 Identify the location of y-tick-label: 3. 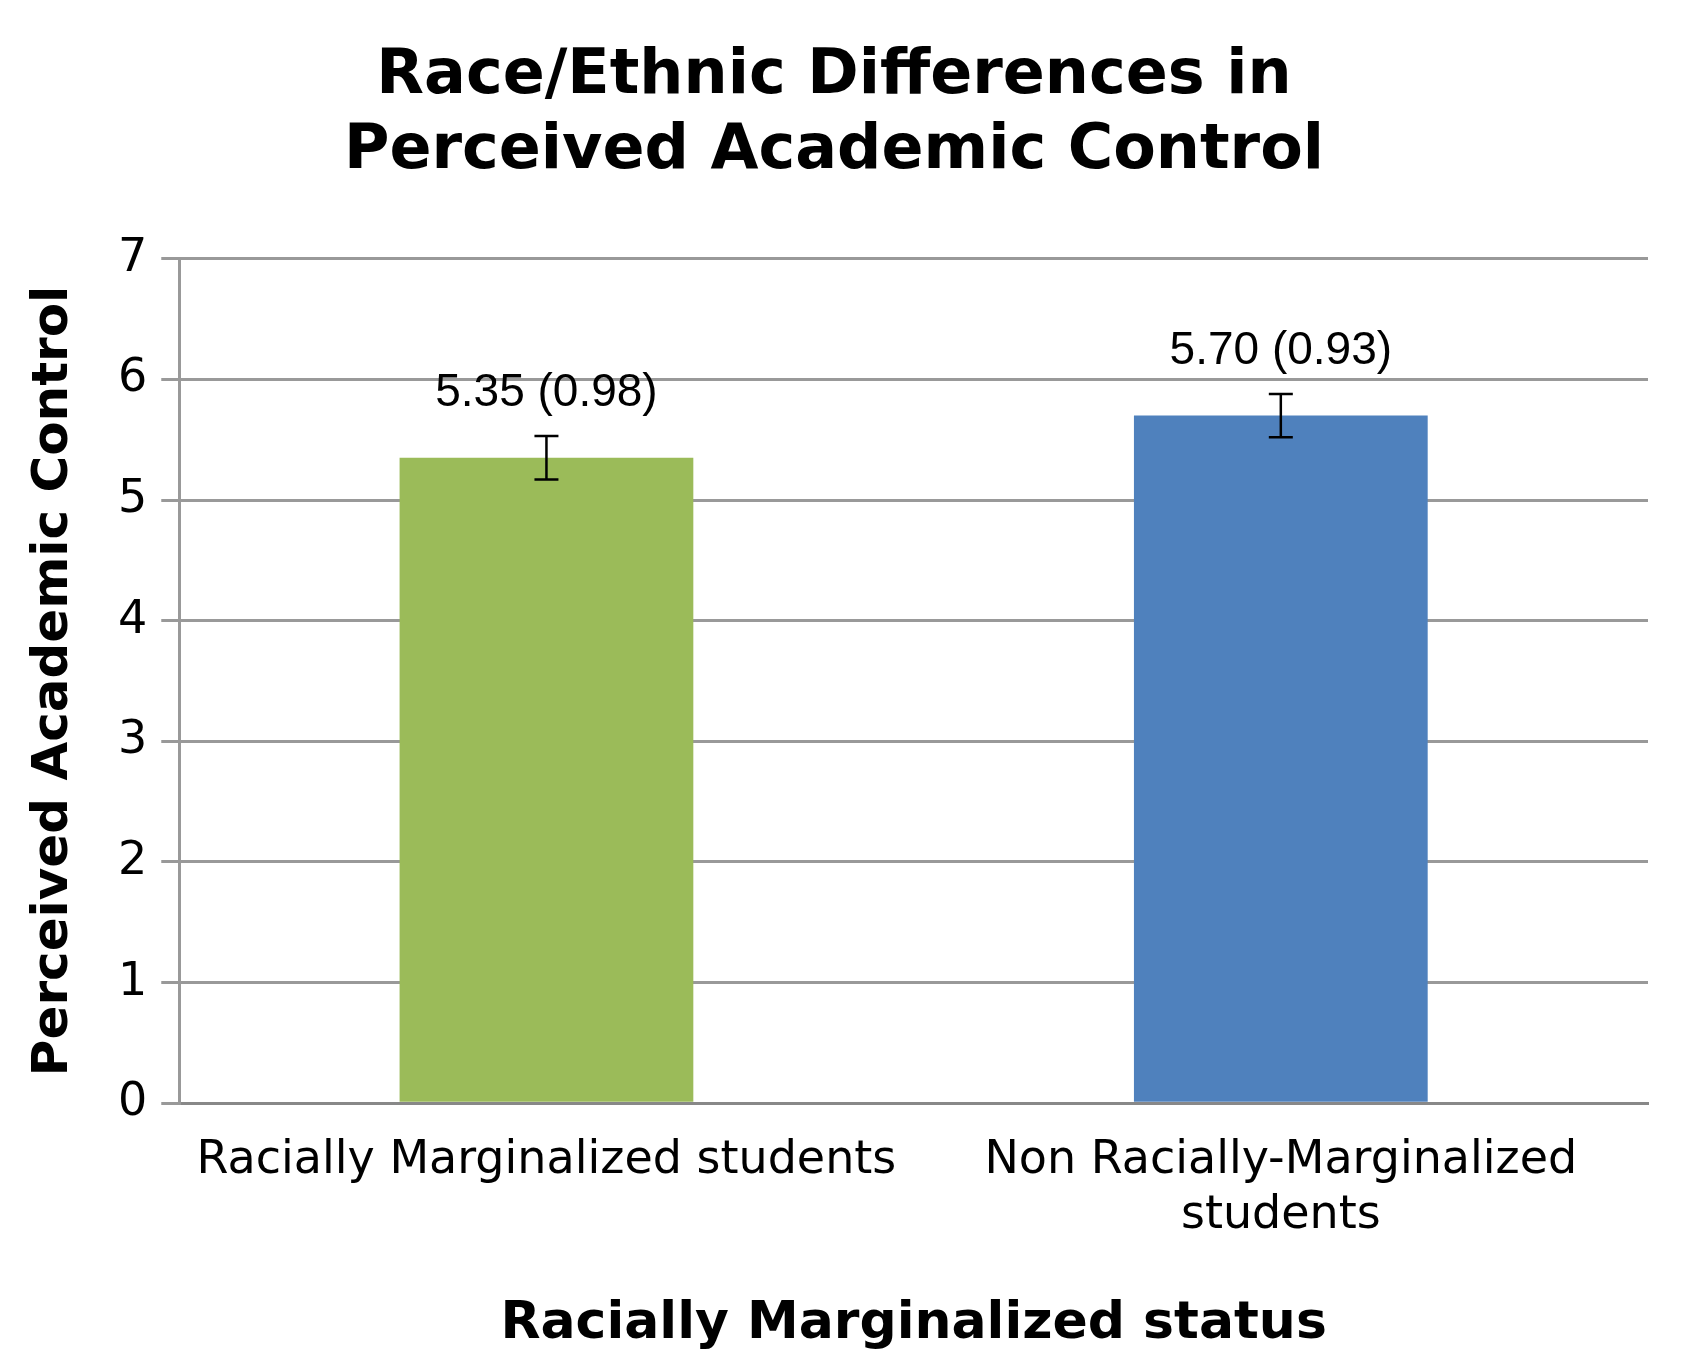
(132, 737).